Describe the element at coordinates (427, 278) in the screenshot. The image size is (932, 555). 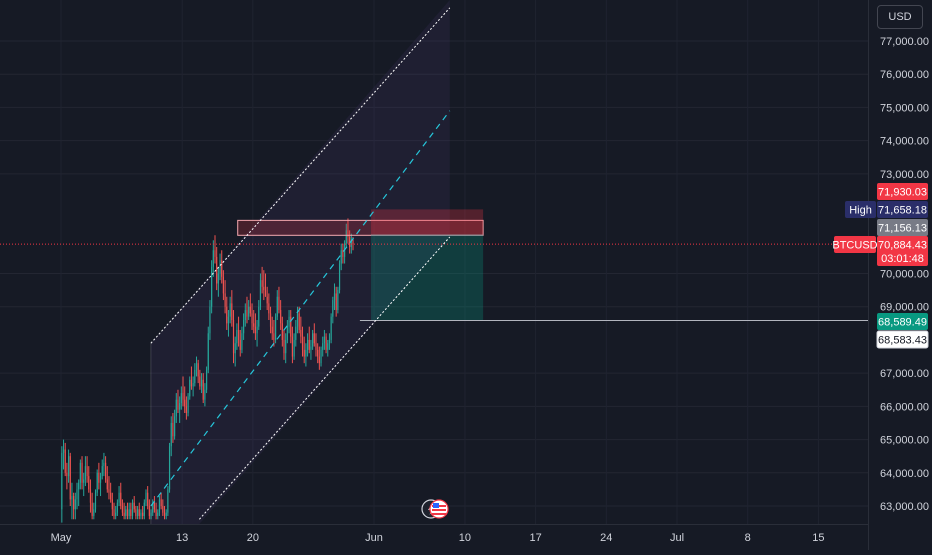
I see `position-reward-zone` at that location.